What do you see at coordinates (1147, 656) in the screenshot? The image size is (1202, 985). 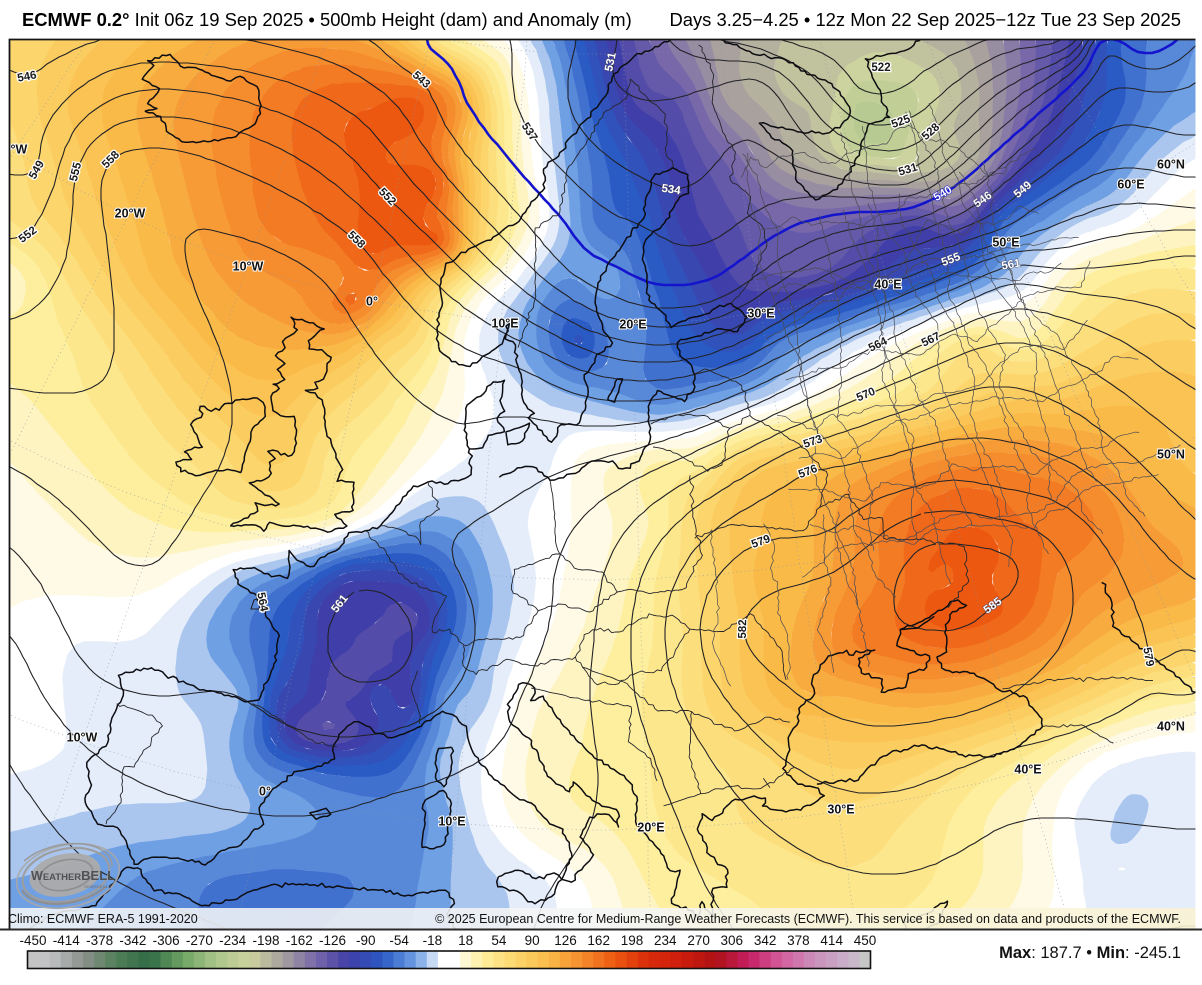 I see `svg-text: 579` at bounding box center [1147, 656].